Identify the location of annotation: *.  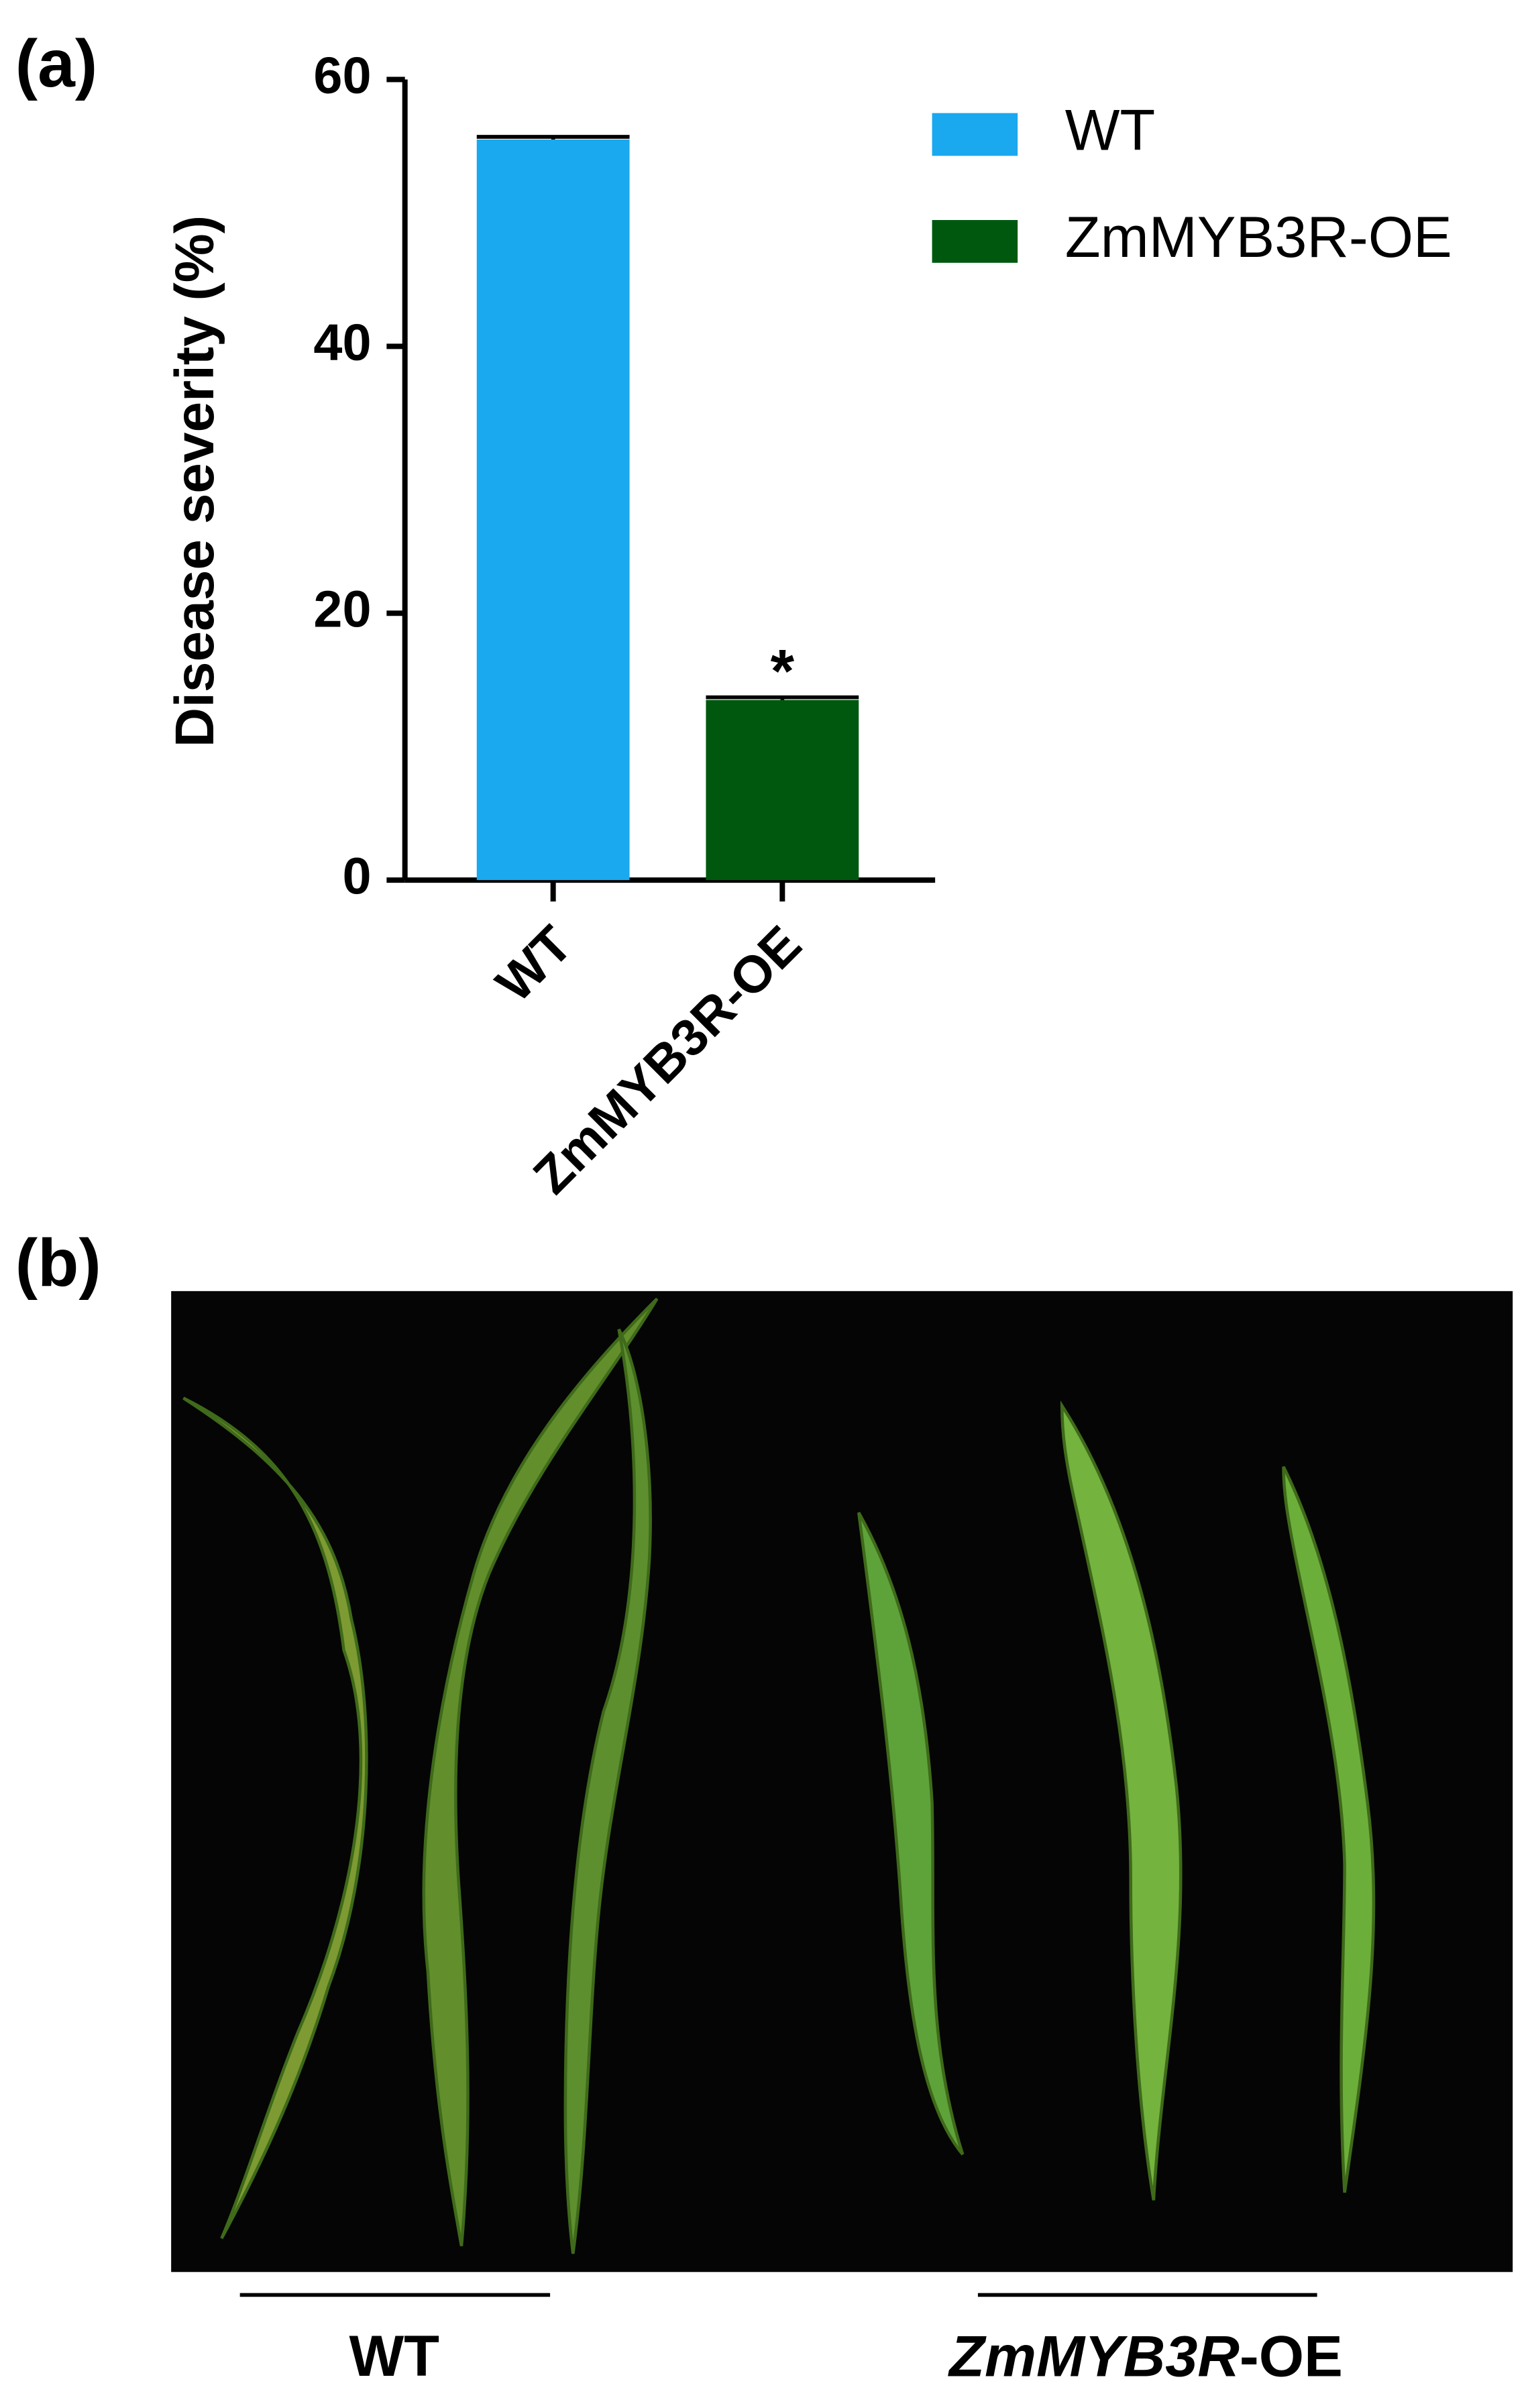
(783, 672).